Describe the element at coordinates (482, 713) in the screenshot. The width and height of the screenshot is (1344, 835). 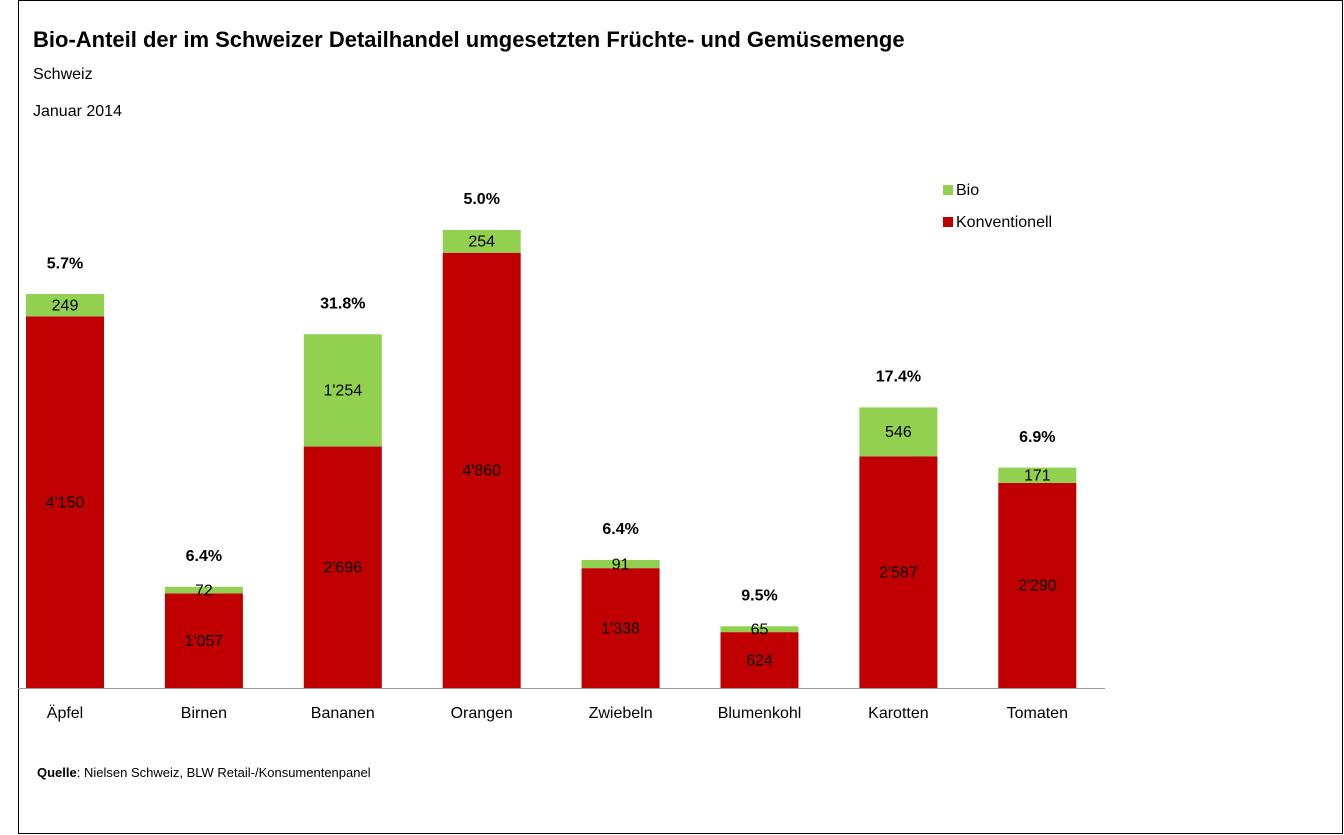
I see `x-tick-label: Orangen` at that location.